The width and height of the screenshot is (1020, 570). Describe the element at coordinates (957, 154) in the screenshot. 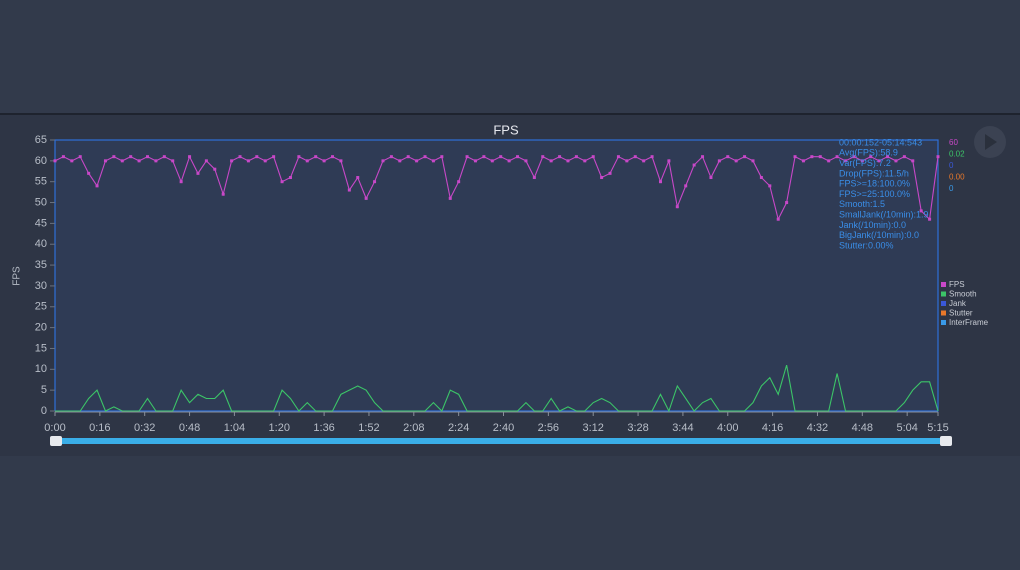

I see `current-value: 0.02` at that location.